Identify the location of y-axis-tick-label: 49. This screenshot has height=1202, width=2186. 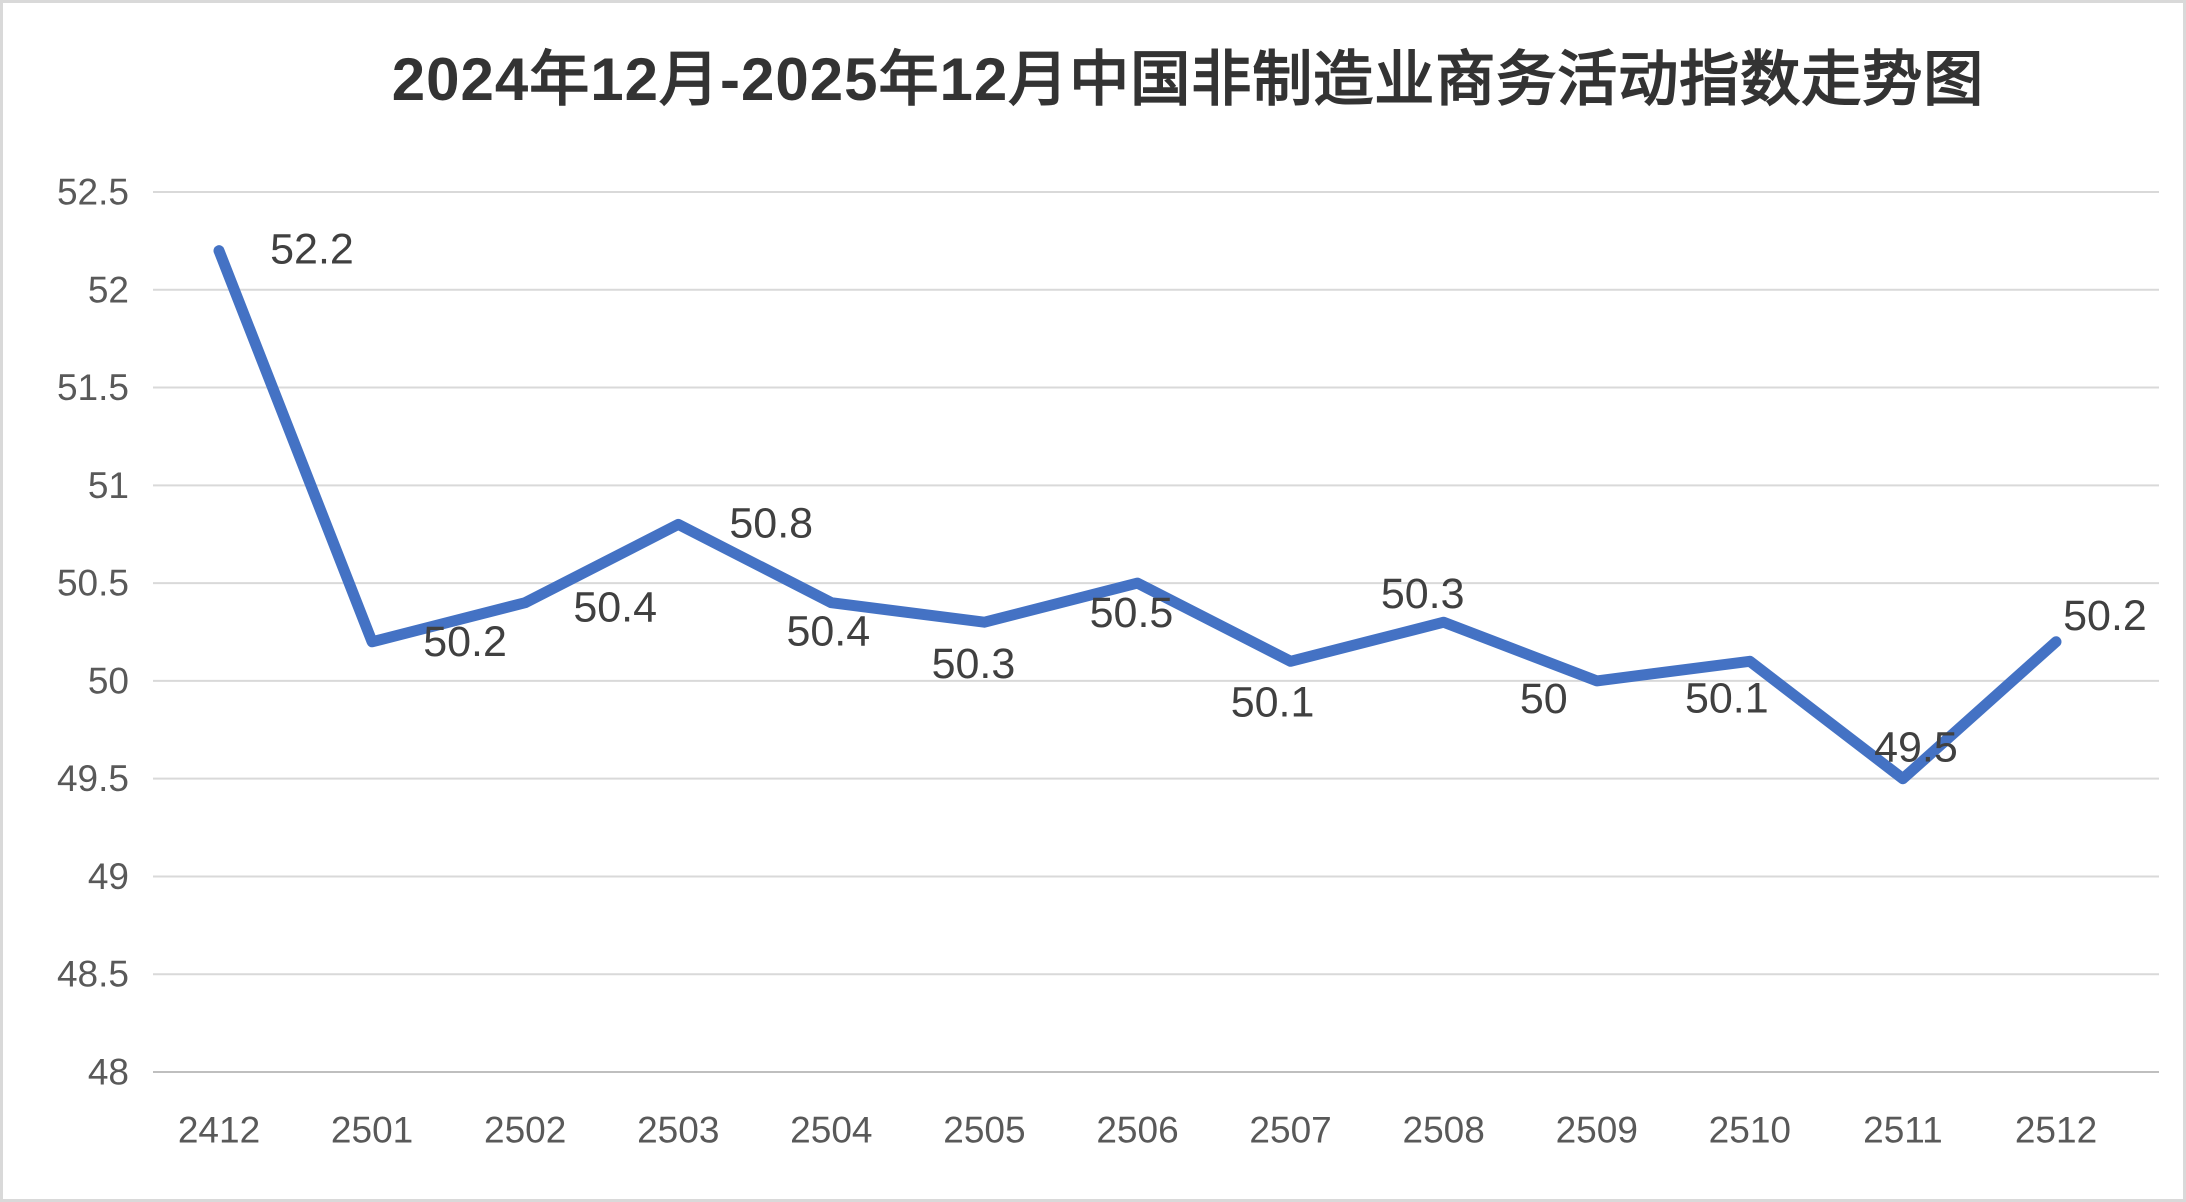
(108, 876).